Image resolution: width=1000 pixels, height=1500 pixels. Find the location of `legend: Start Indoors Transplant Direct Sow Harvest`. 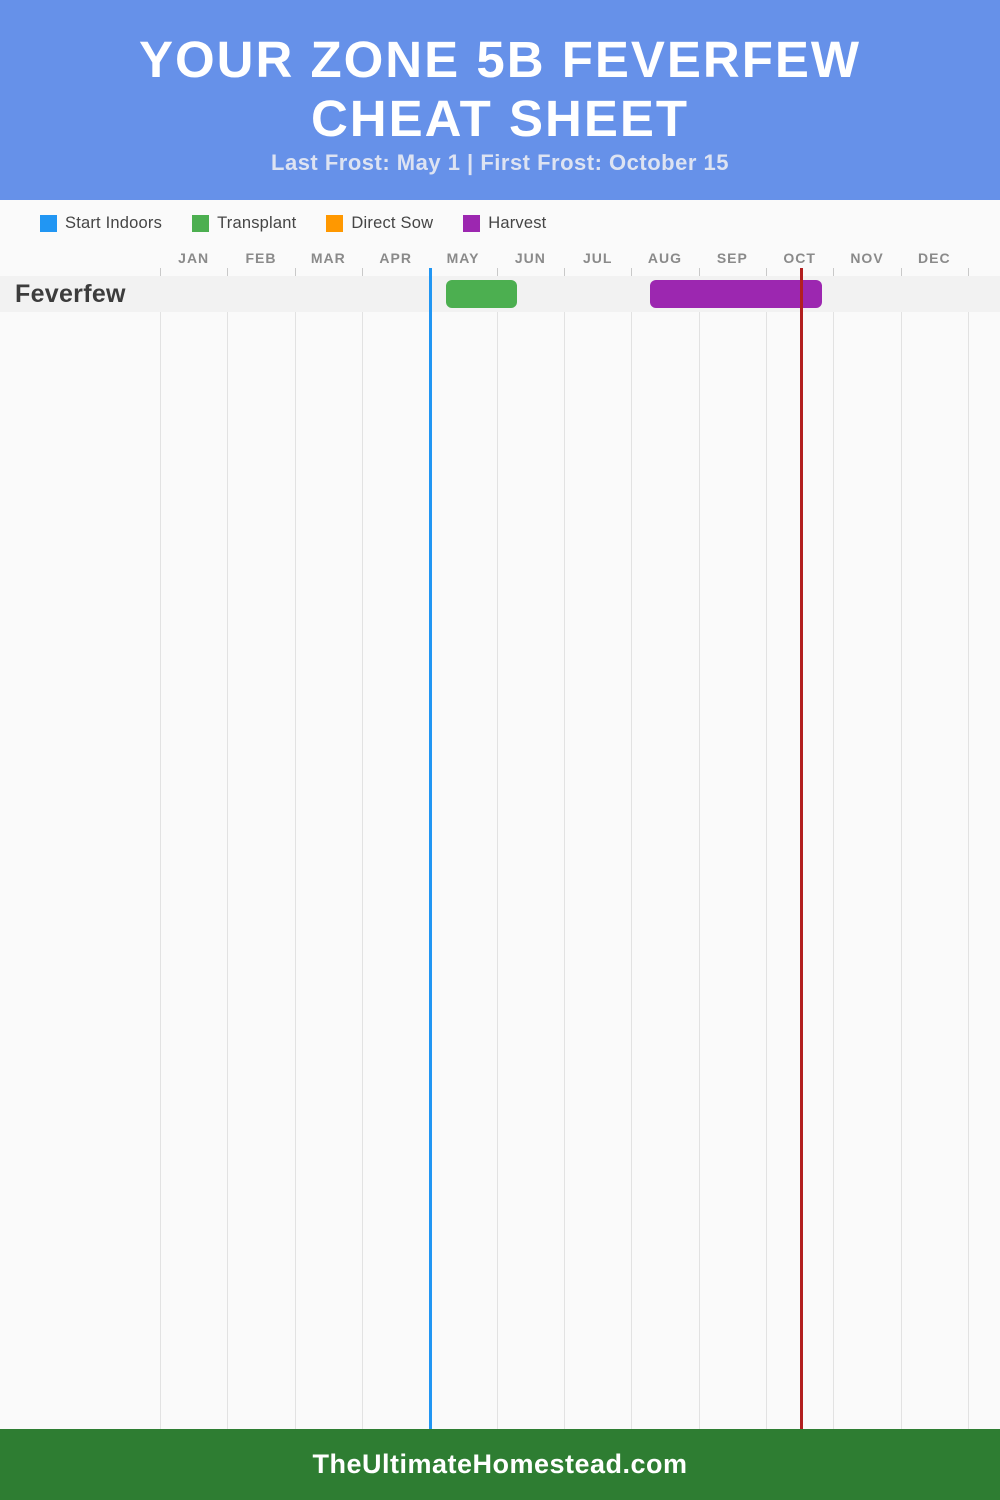

legend: Start Indoors Transplant Direct Sow Harvest is located at coordinates (500, 223).